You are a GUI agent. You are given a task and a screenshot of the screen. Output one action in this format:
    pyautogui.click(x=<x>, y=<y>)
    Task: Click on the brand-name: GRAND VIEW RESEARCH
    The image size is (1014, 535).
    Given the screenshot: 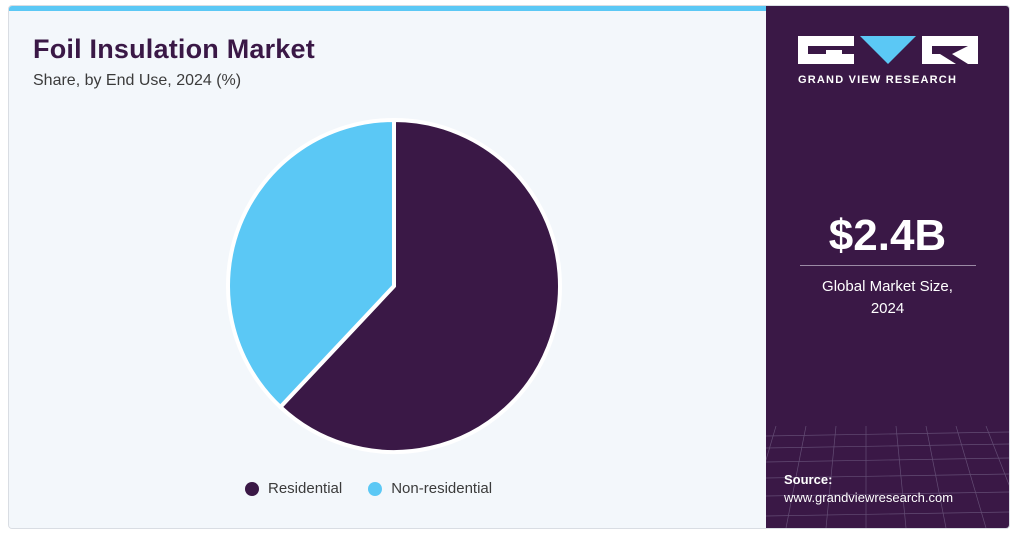 What is the action you would take?
    pyautogui.click(x=878, y=80)
    